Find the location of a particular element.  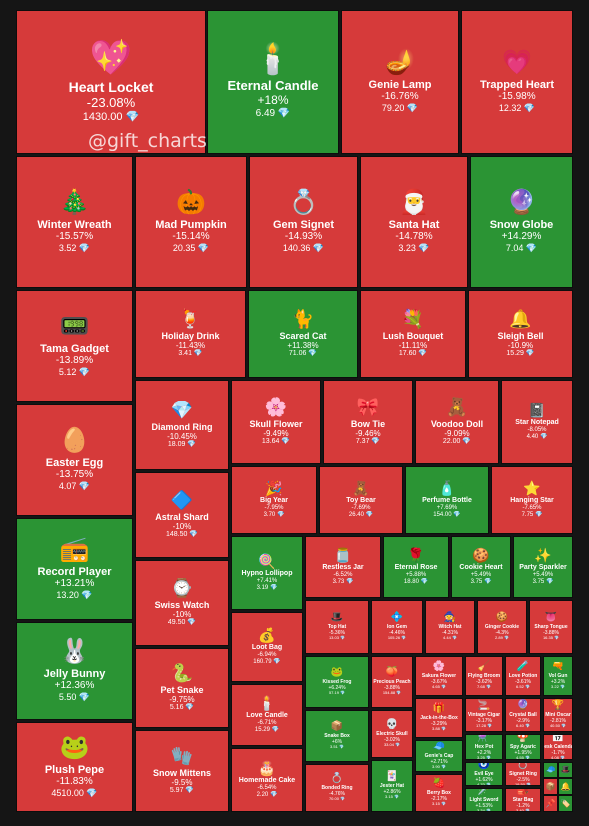

tile-sleigh-bell: 🔔 Sleigh Bell -10.9% 15.29 💎 is located at coordinates (520, 334).